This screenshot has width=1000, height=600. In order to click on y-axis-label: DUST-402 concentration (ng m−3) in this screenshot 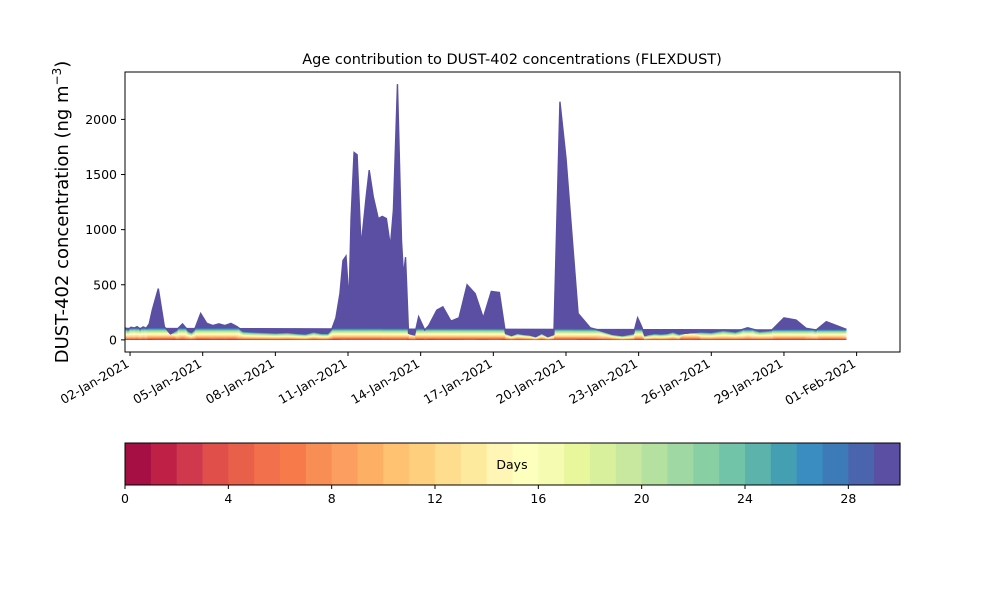, I will do `click(61, 212)`.